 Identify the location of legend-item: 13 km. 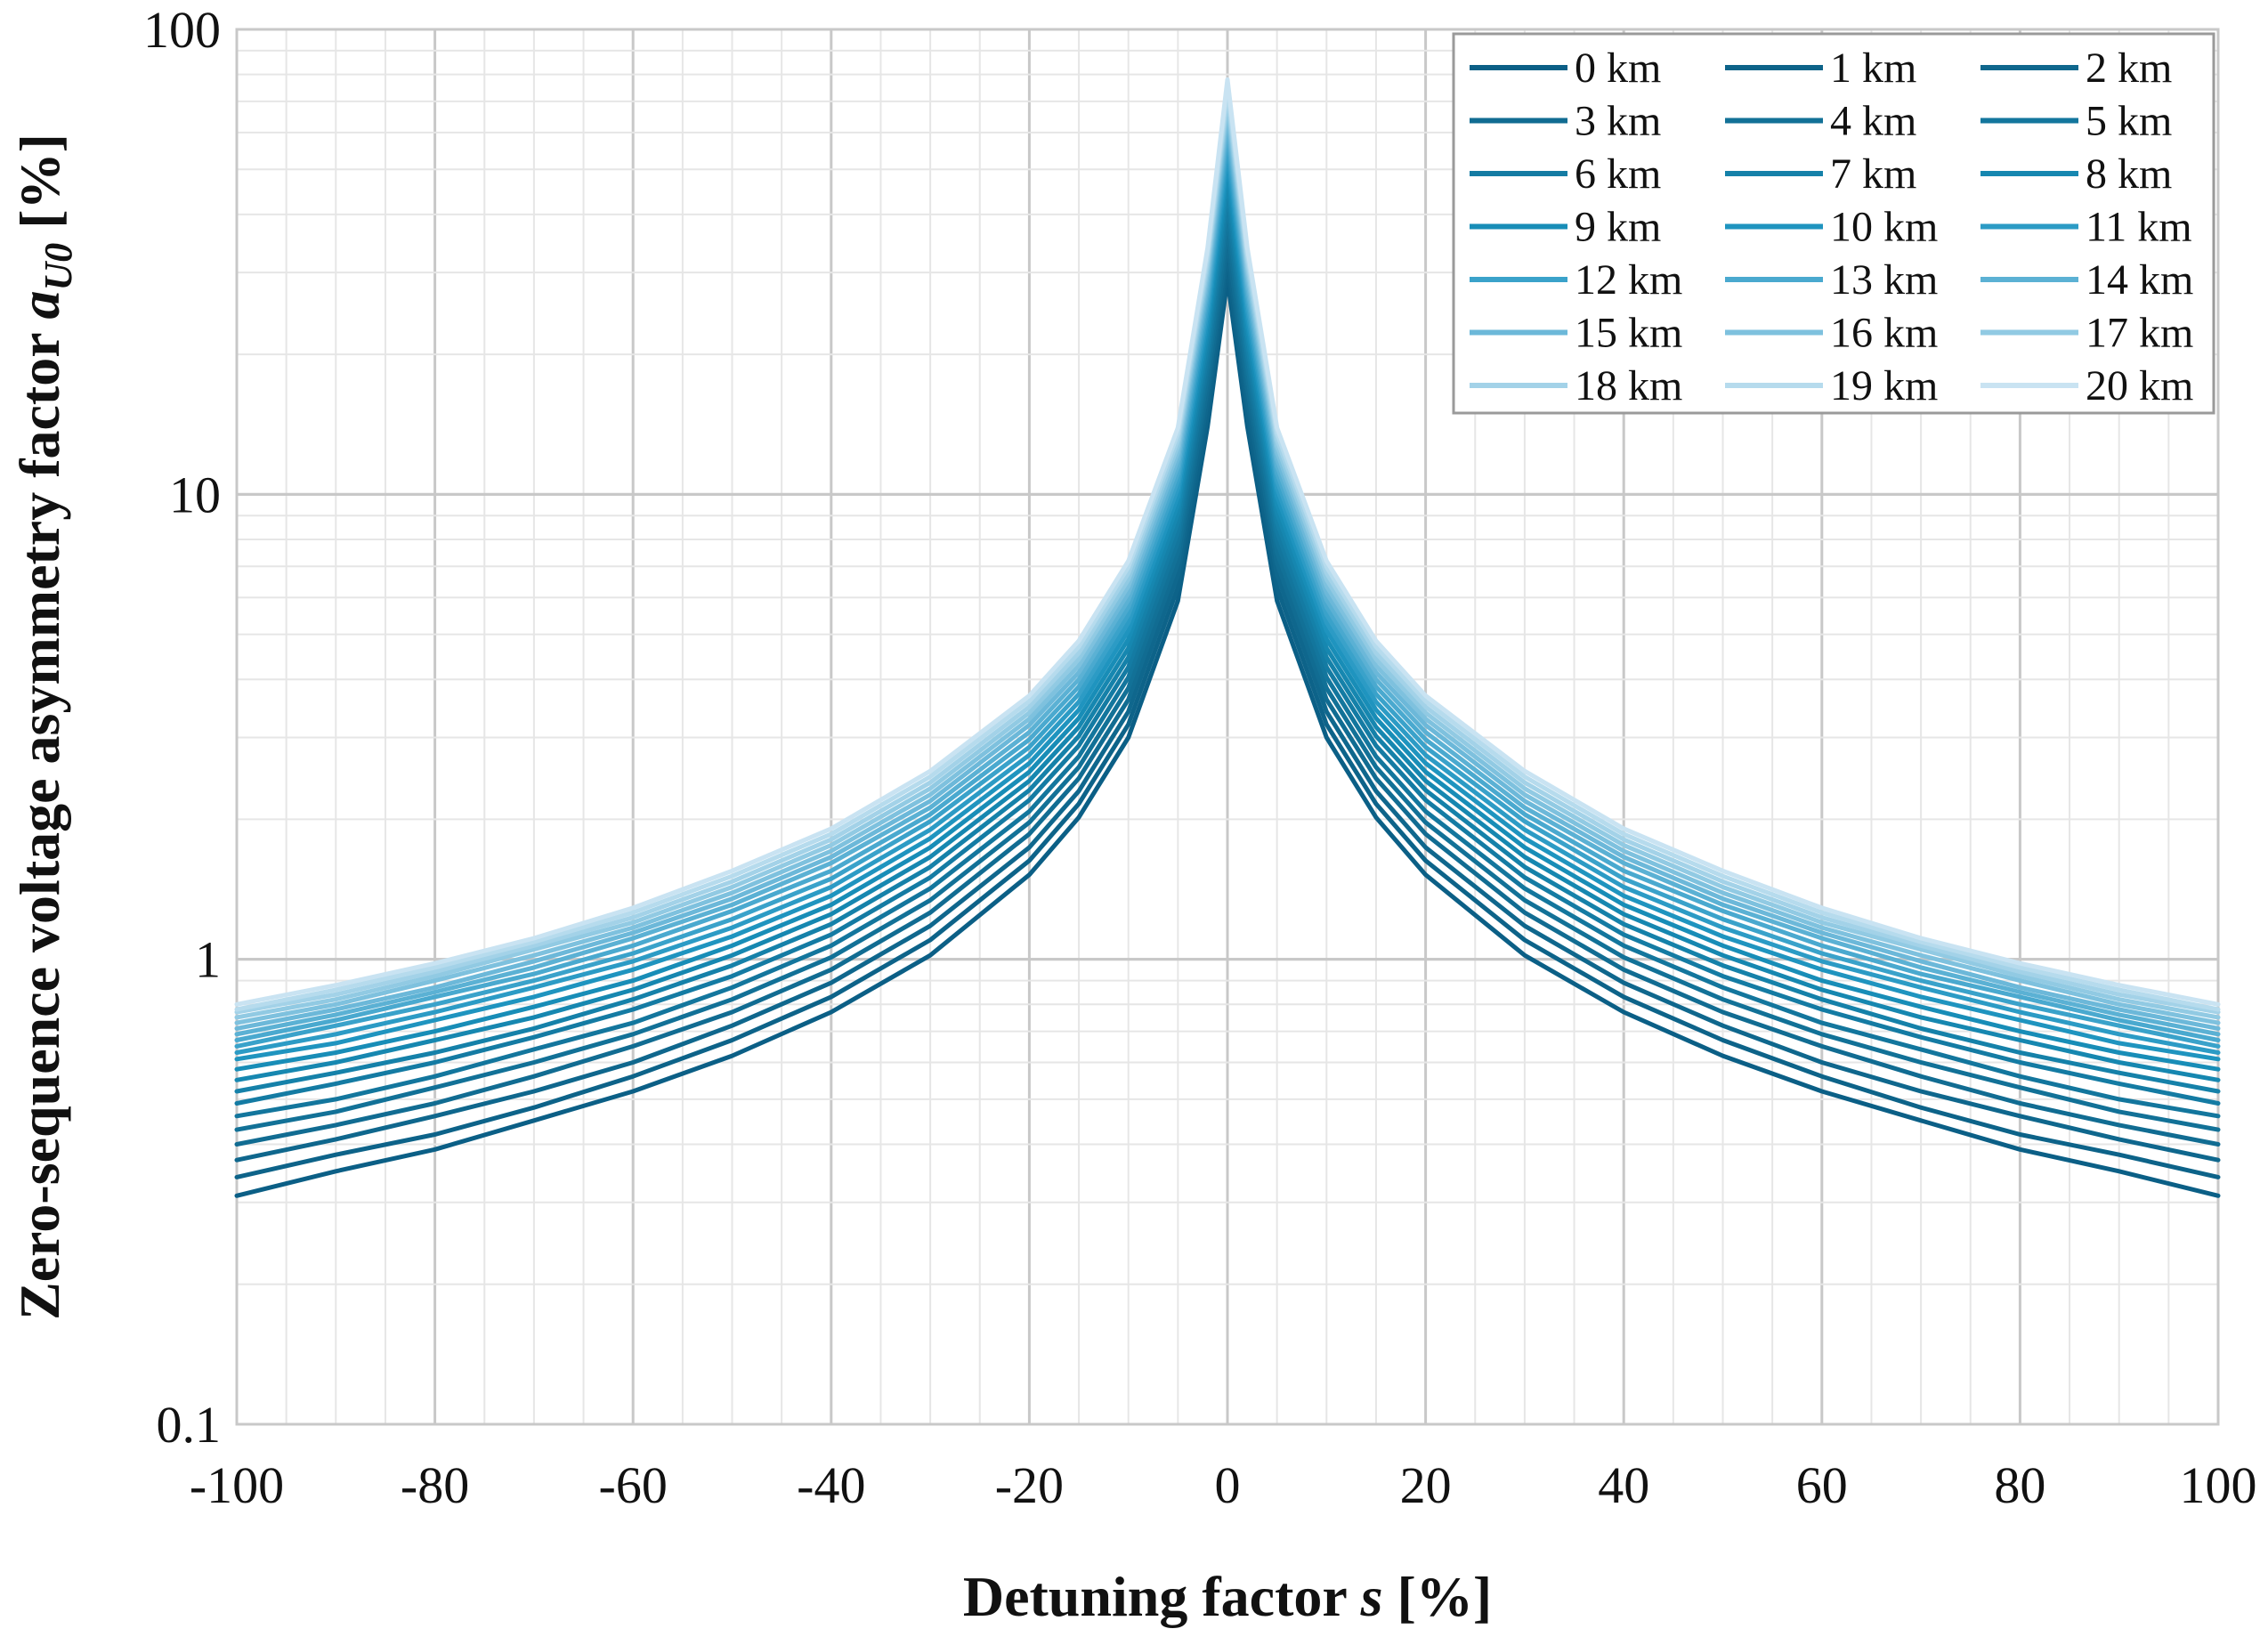
(1831, 280).